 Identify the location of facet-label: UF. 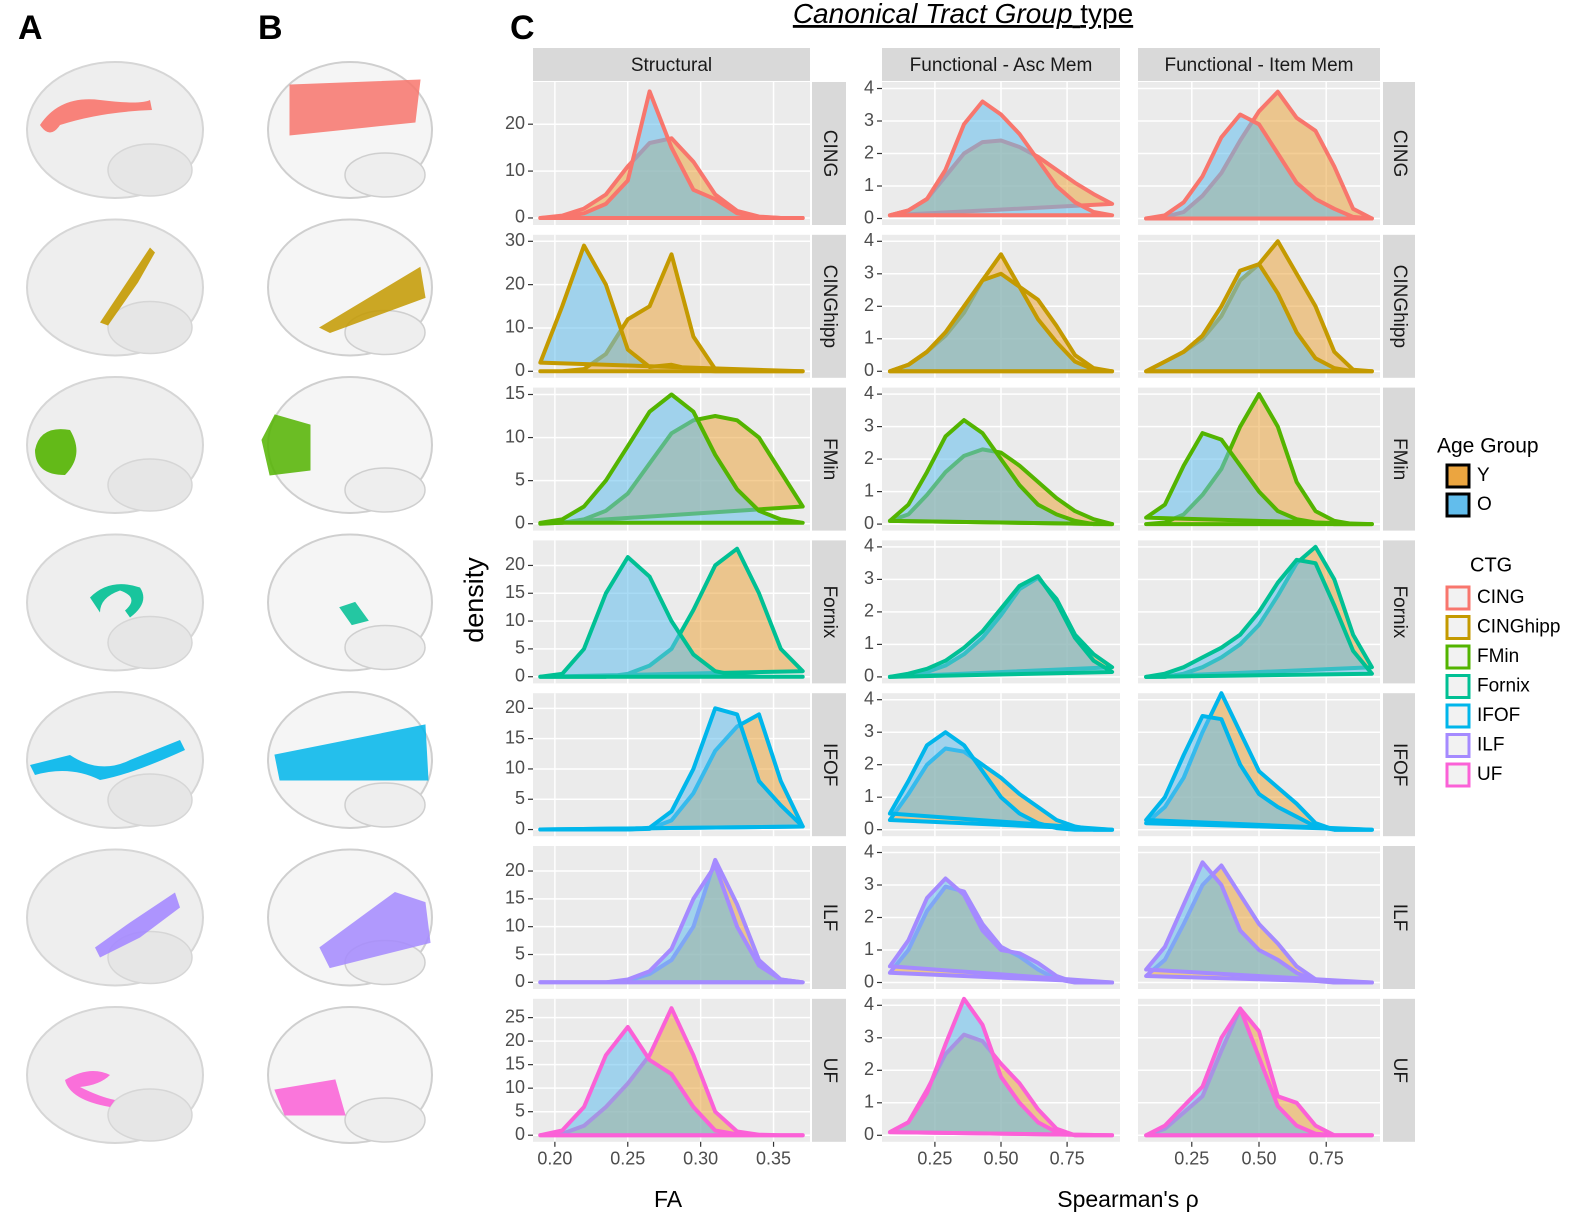
(1399, 1070).